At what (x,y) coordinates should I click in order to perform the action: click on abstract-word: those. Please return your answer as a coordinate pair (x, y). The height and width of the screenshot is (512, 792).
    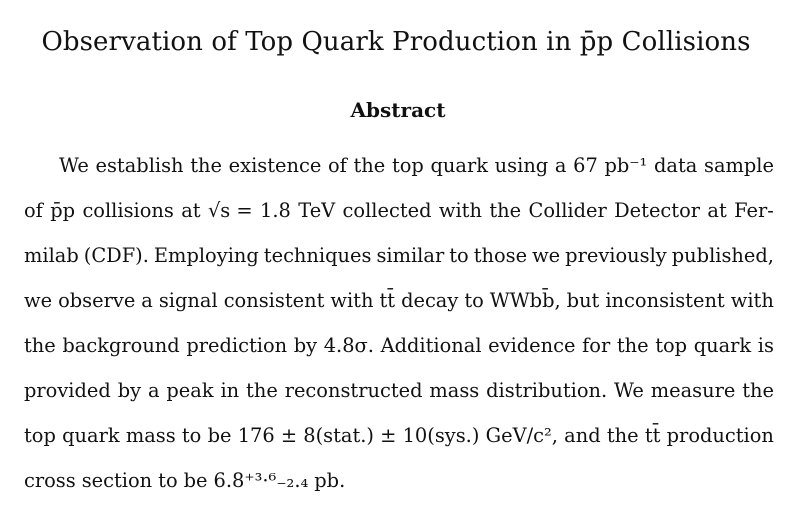
    Looking at the image, I should click on (500, 255).